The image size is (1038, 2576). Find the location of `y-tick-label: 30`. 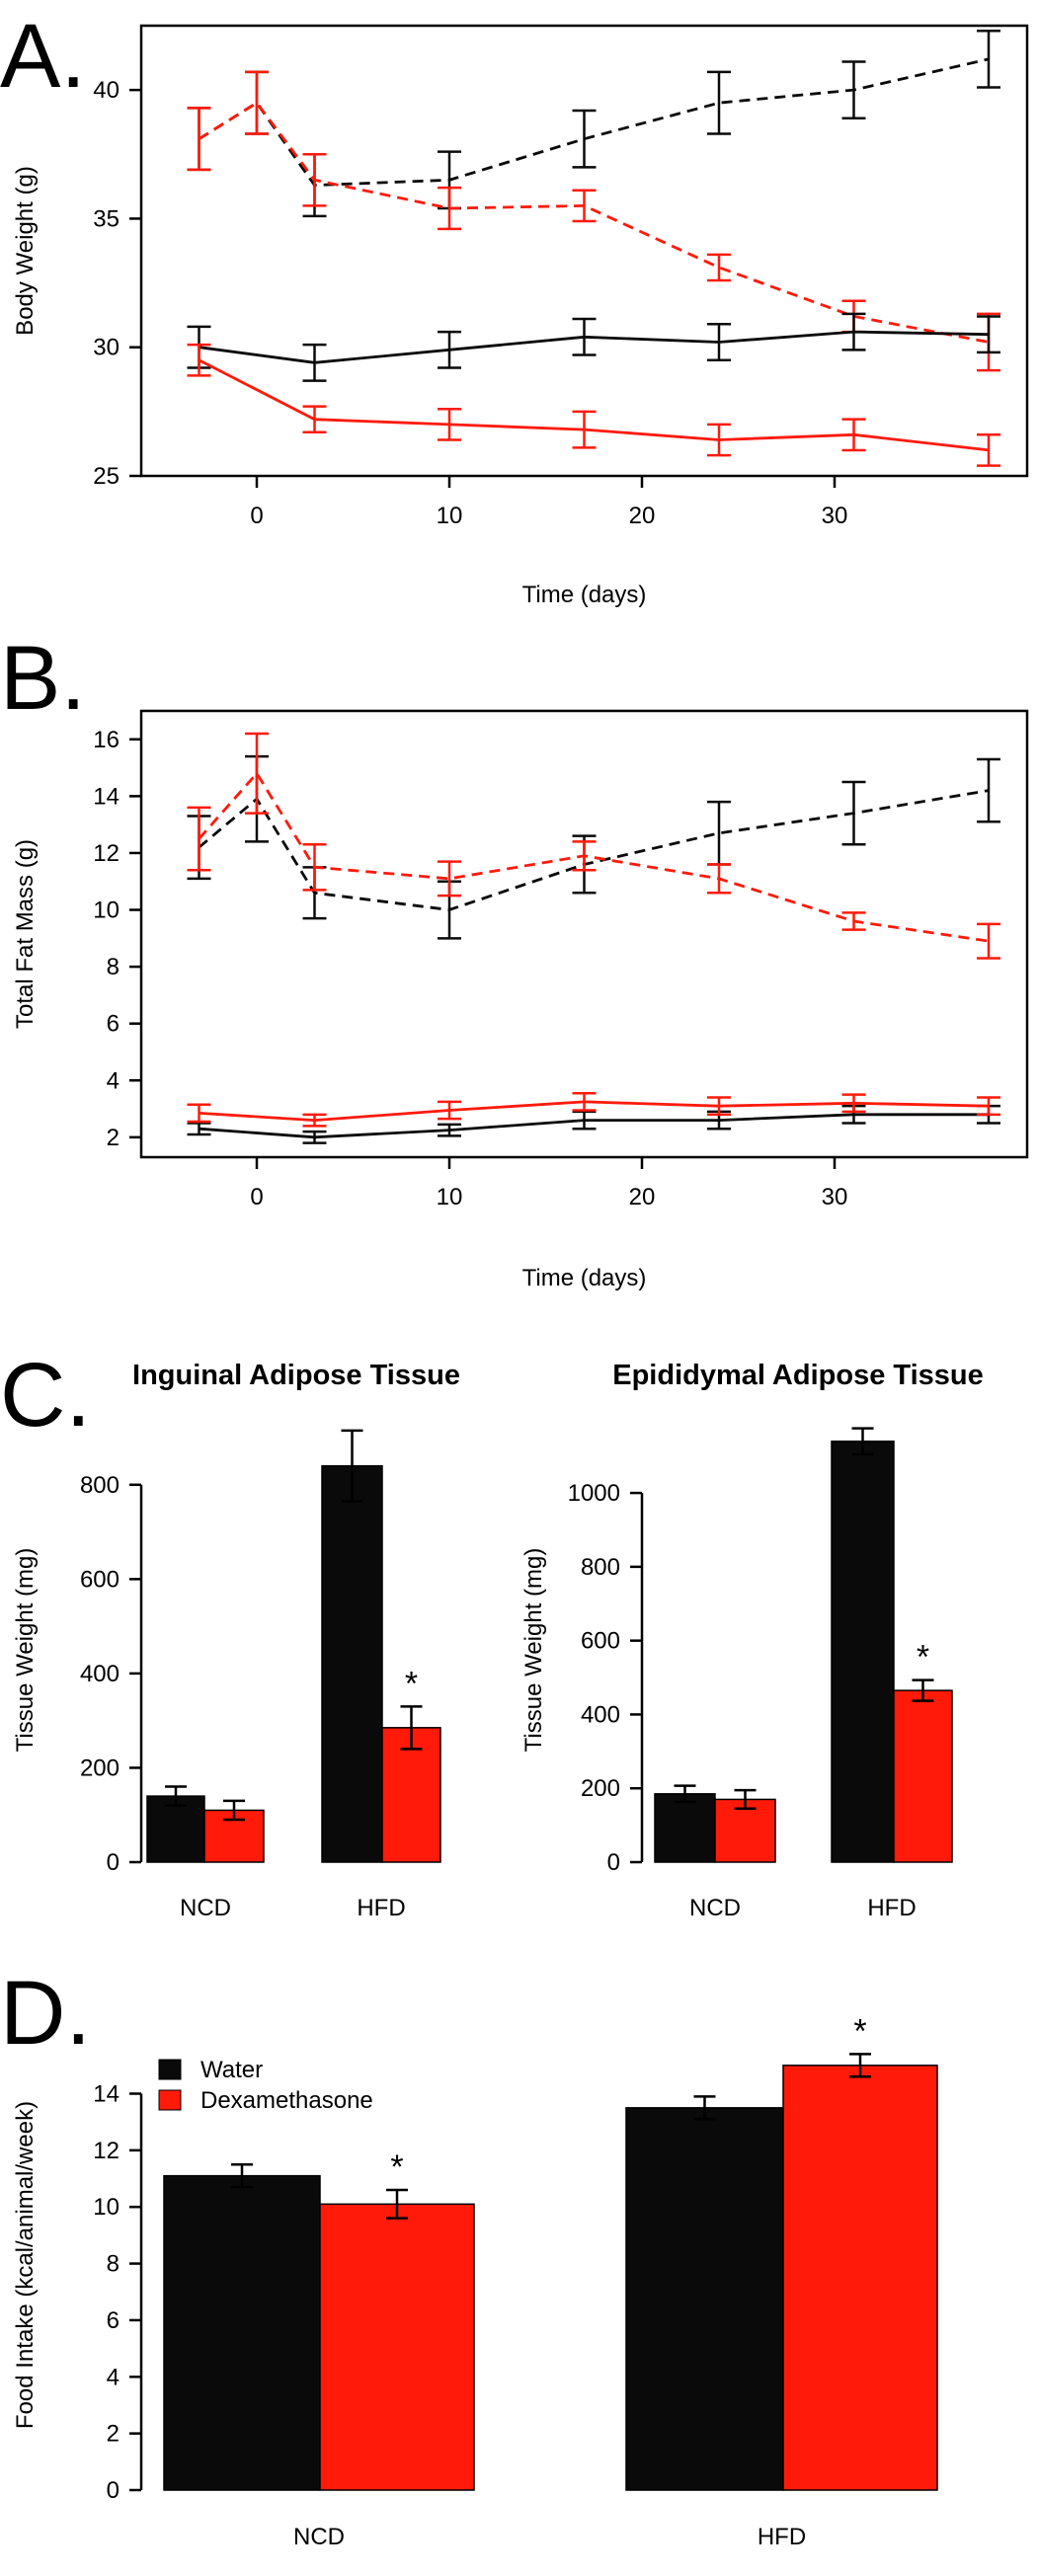

y-tick-label: 30 is located at coordinates (107, 348).